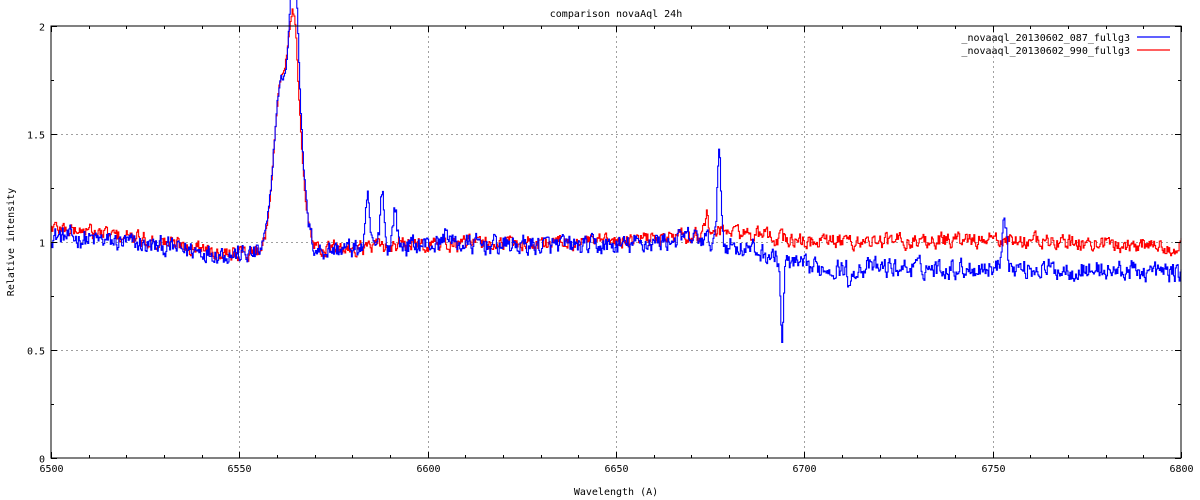 Image resolution: width=1200 pixels, height=500 pixels. What do you see at coordinates (42, 460) in the screenshot?
I see `y-tick-label: 0` at bounding box center [42, 460].